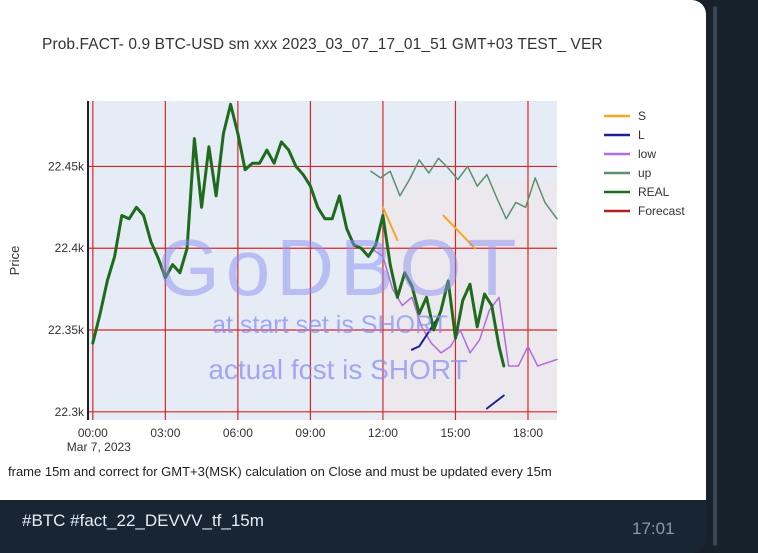 Image resolution: width=758 pixels, height=553 pixels. Describe the element at coordinates (645, 173) in the screenshot. I see `legend-label: up` at that location.